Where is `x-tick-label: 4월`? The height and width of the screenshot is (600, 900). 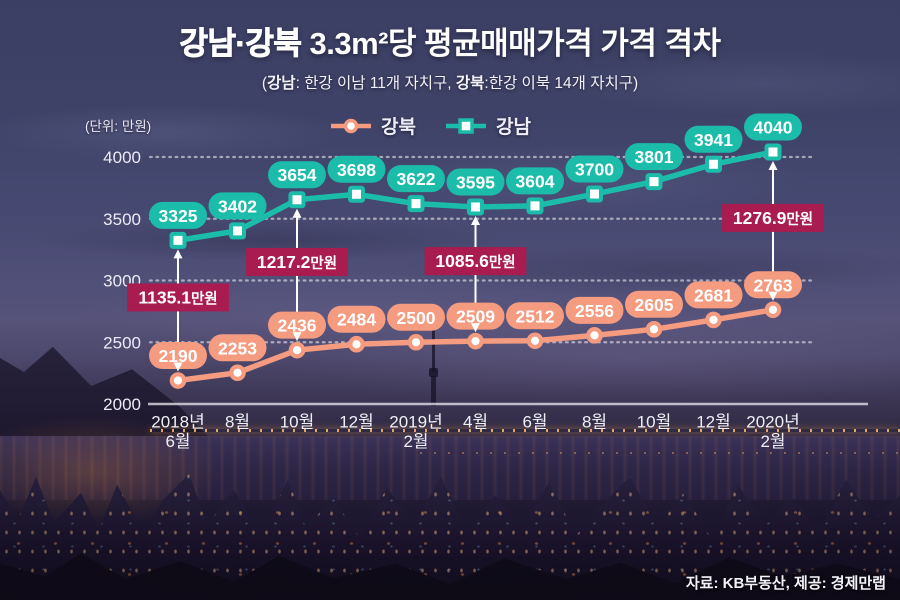 x-tick-label: 4월 is located at coordinates (475, 422).